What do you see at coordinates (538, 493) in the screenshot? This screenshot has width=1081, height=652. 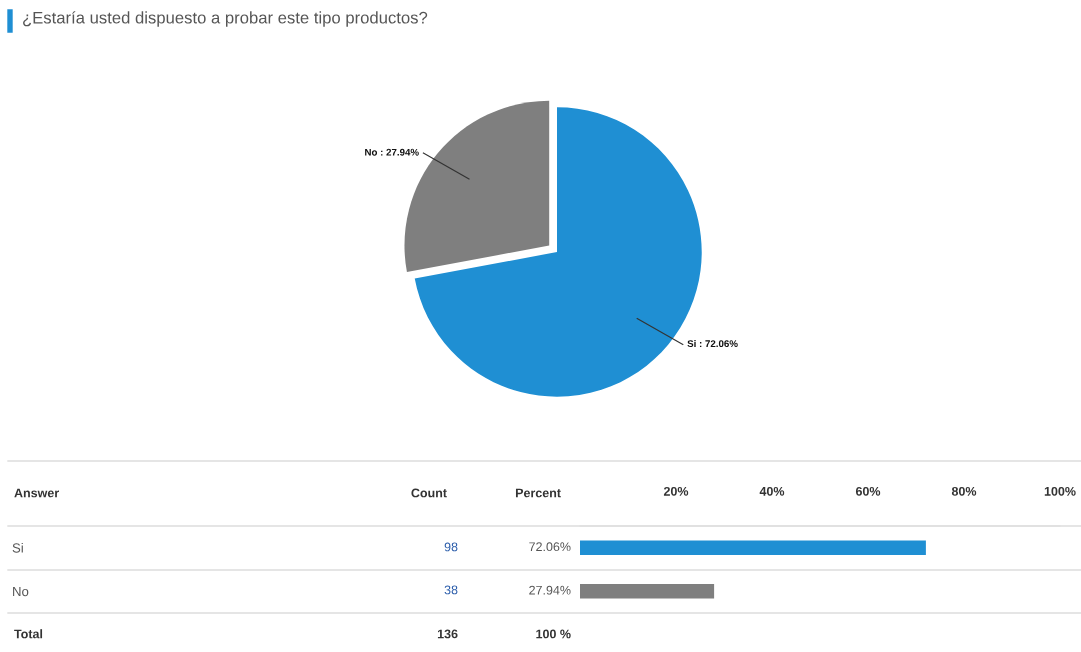 I see `text: Percent` at bounding box center [538, 493].